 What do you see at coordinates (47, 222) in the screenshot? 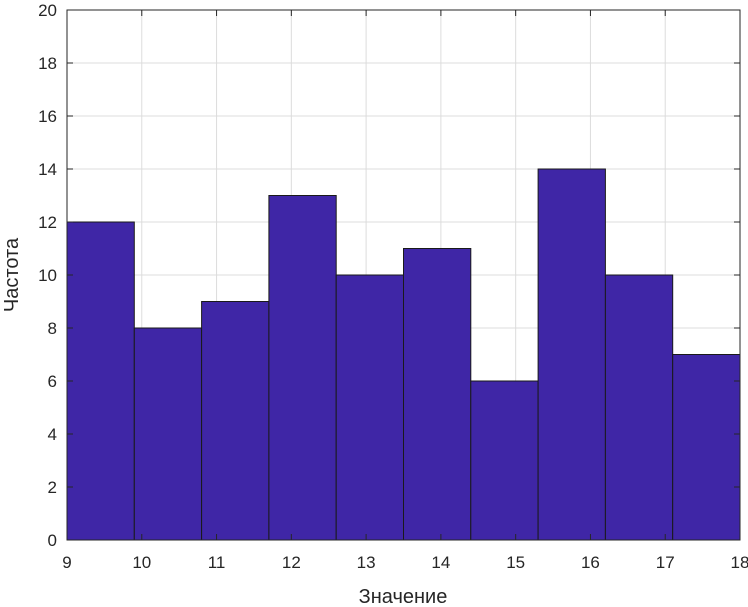
I see `y-tick-label: 12` at bounding box center [47, 222].